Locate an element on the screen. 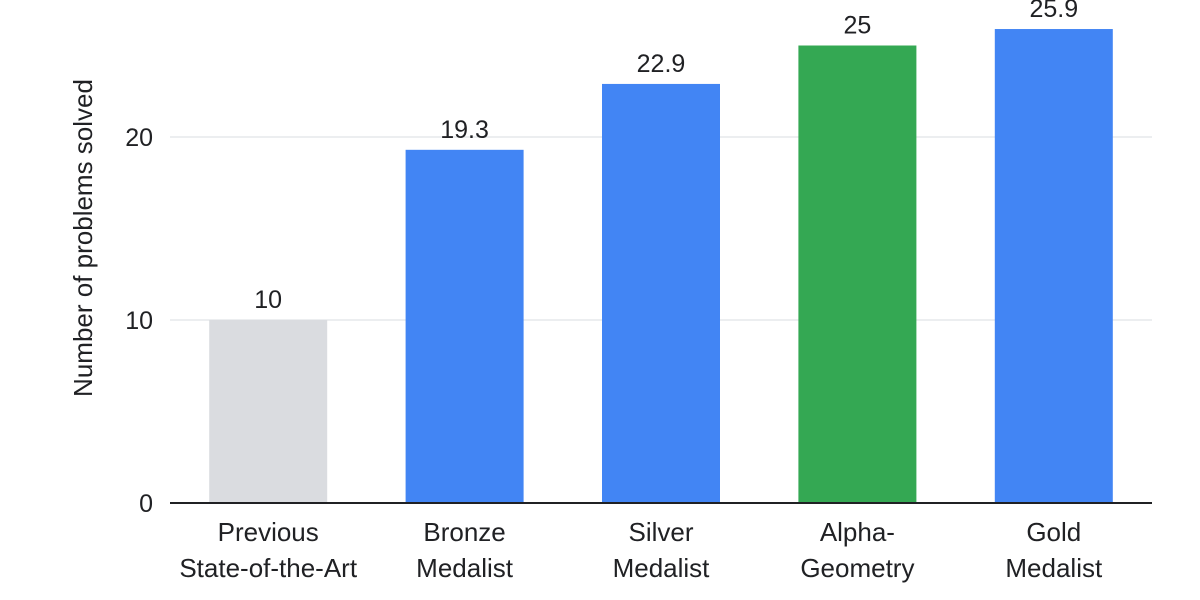 The height and width of the screenshot is (600, 1200). bar-value-label: 25.9 is located at coordinates (1053, 11).